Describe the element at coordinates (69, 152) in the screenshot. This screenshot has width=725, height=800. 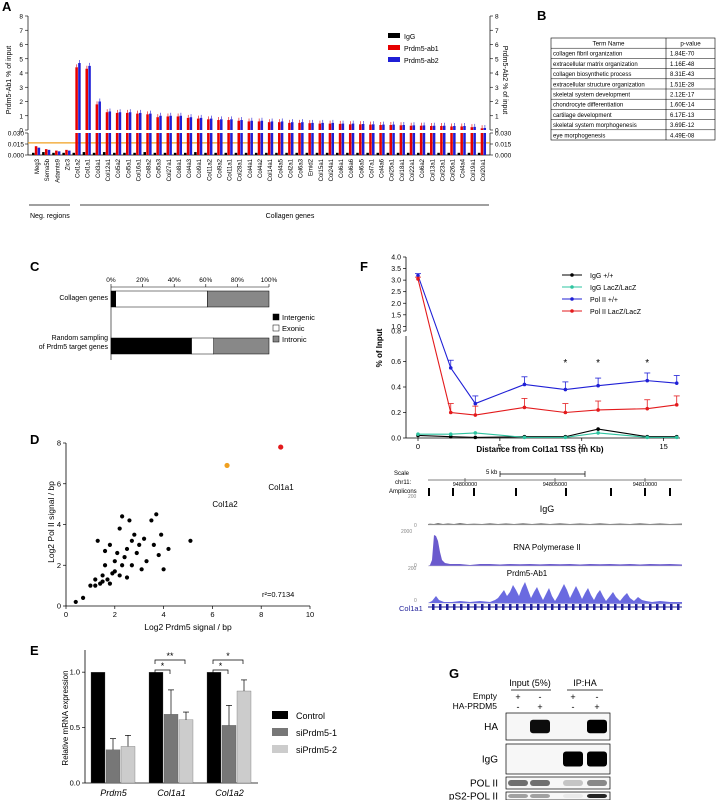
I see `bar-prdm5-ab2-zic3-lower` at that location.